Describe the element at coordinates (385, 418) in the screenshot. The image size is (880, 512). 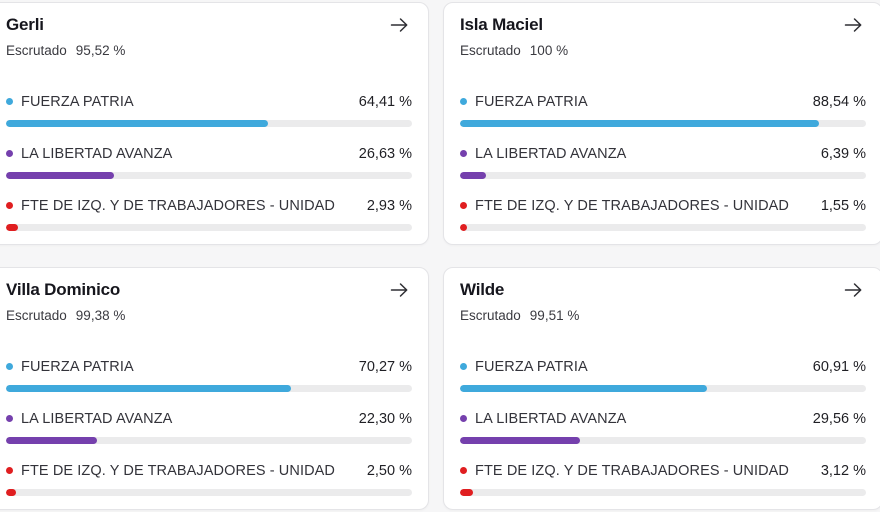
I see `party-percent-value: 22,30 %` at that location.